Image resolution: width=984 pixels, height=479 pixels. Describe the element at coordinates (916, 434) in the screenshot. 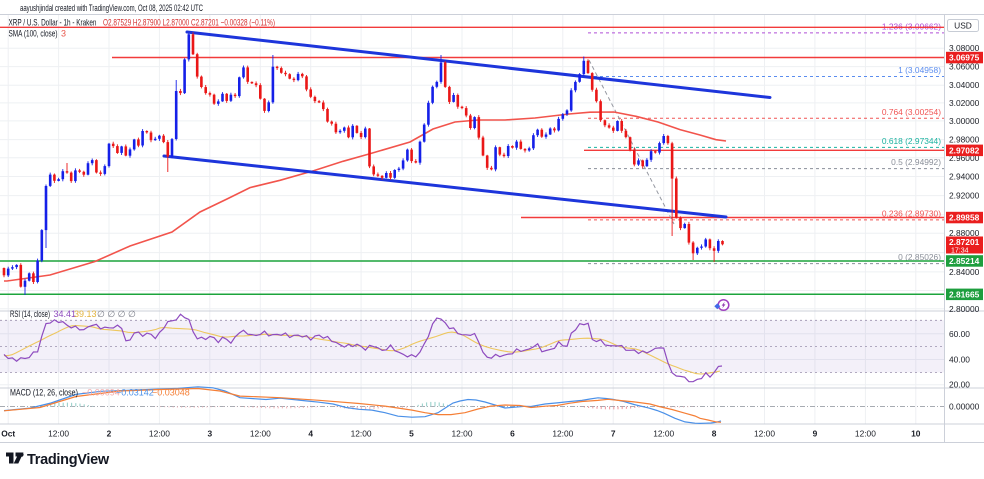

I see `svg-text: 10` at that location.